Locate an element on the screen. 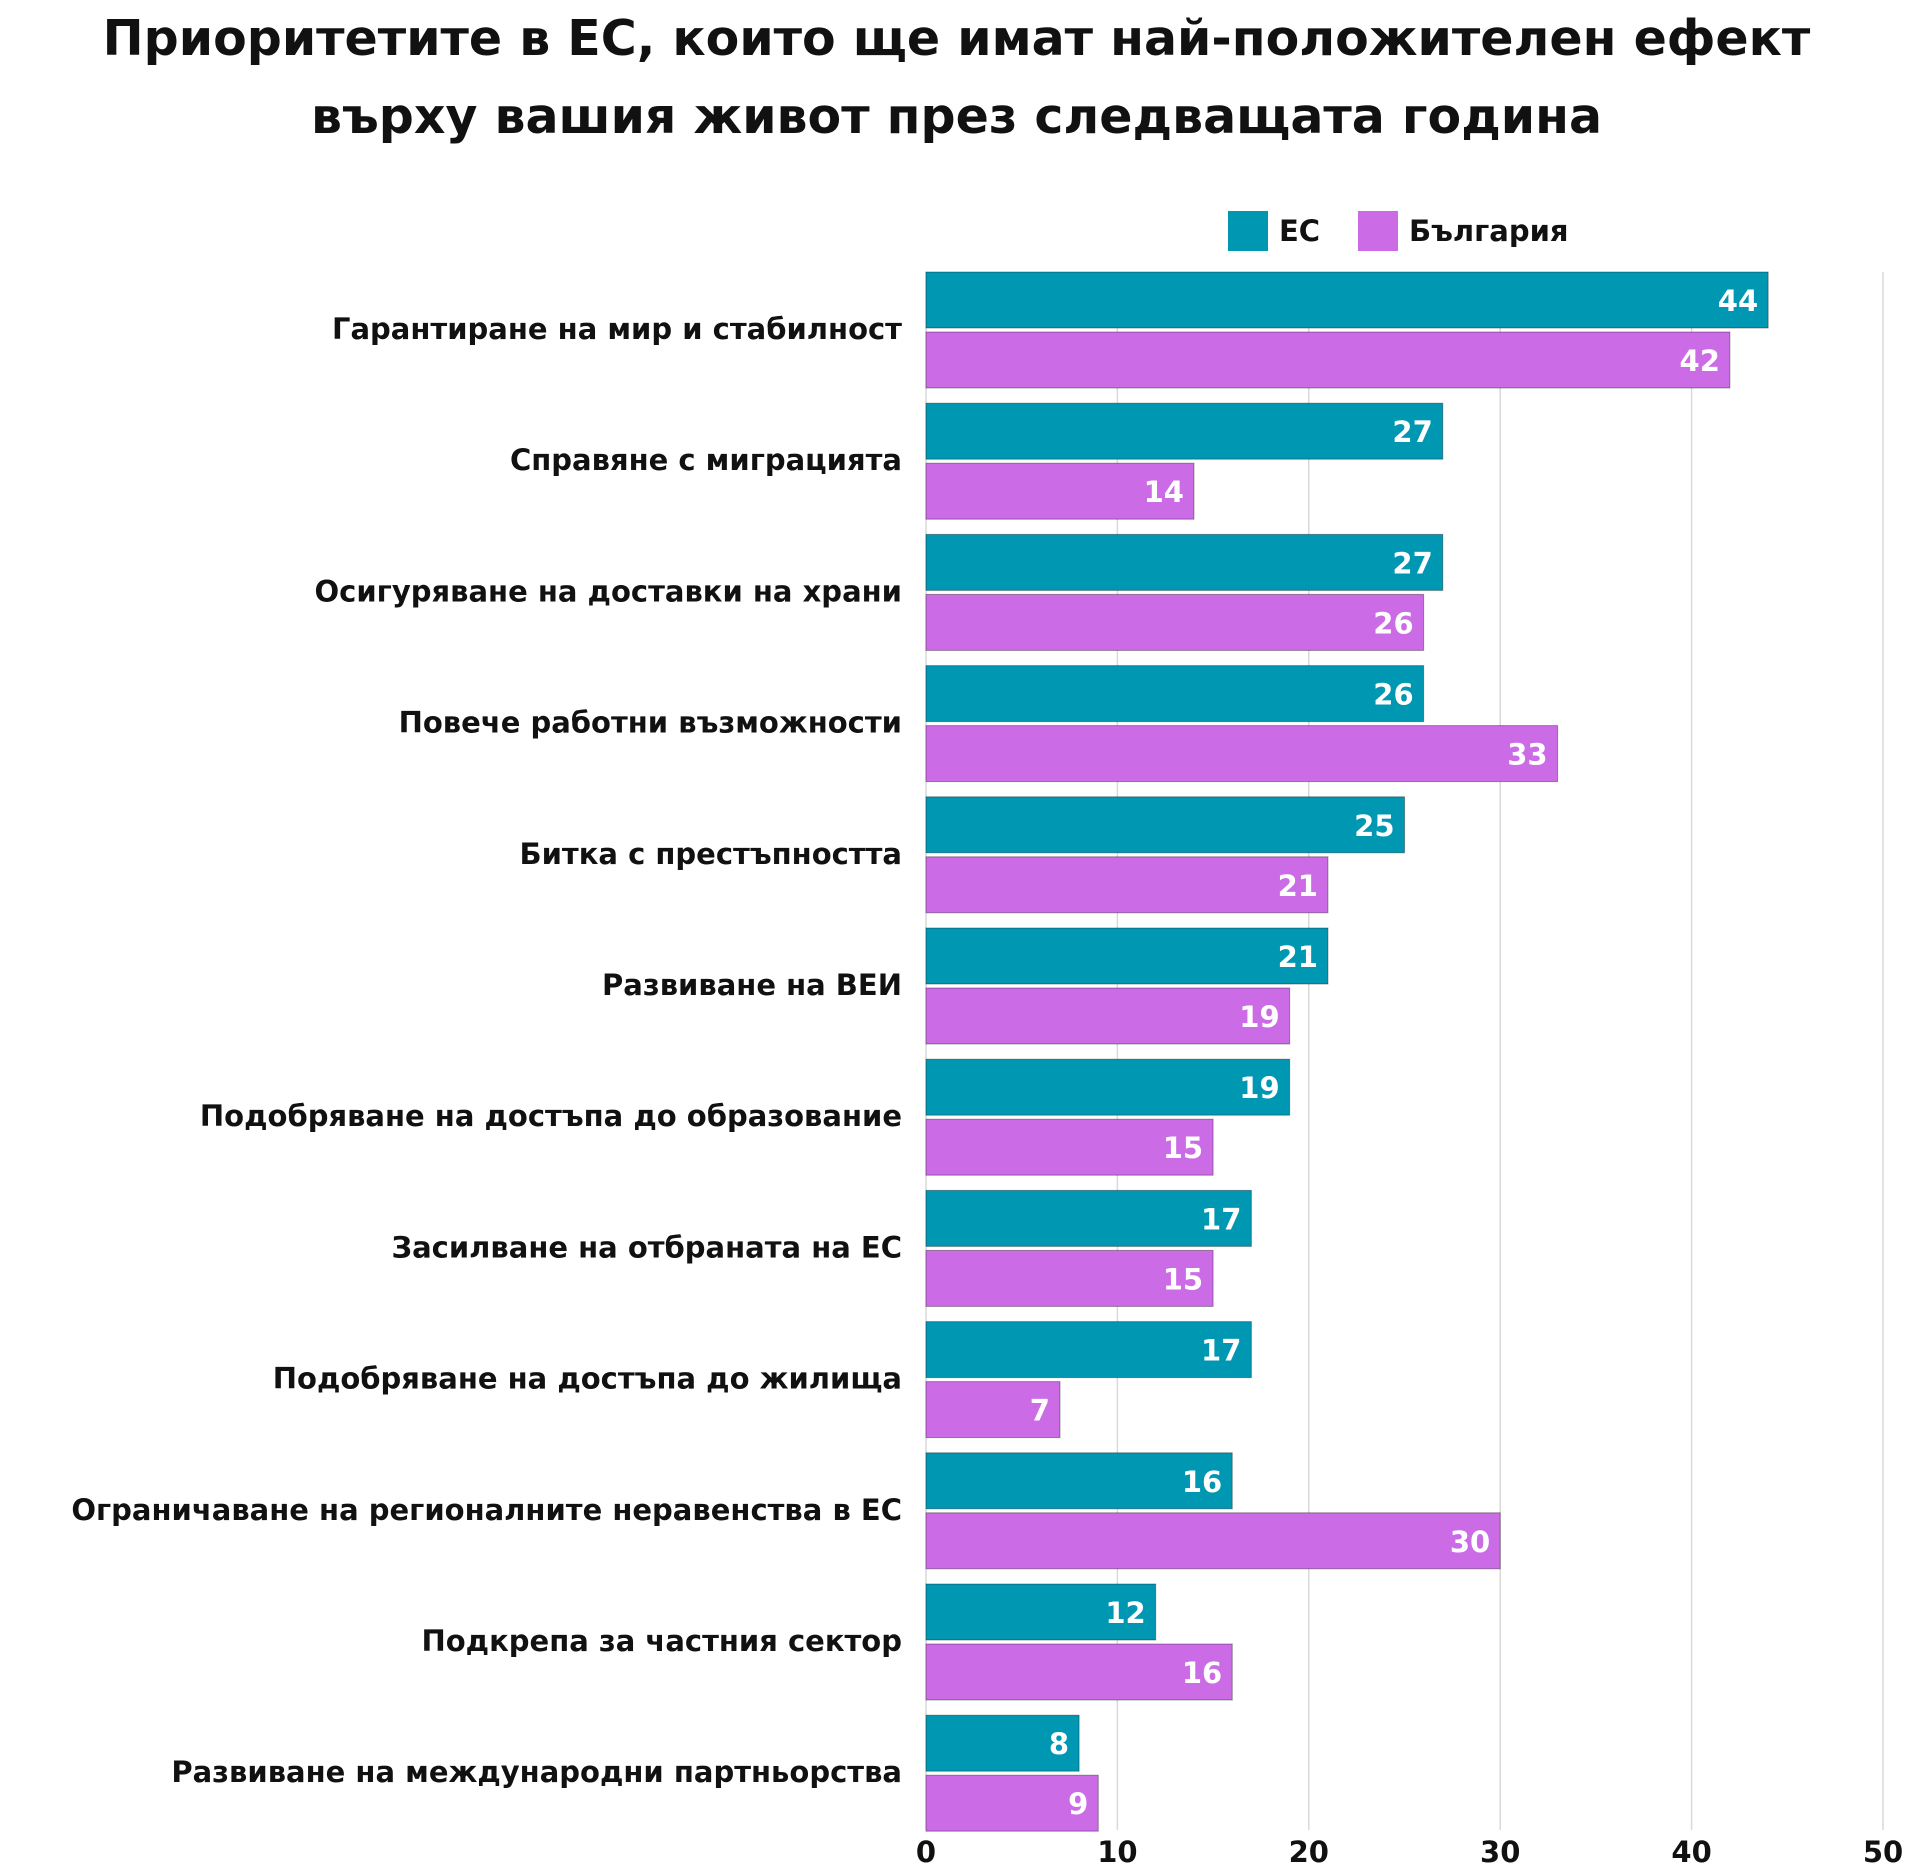 Image resolution: width=1913 pixels, height=1866 pixels. legend-label-eu: ЕС is located at coordinates (1299, 231).